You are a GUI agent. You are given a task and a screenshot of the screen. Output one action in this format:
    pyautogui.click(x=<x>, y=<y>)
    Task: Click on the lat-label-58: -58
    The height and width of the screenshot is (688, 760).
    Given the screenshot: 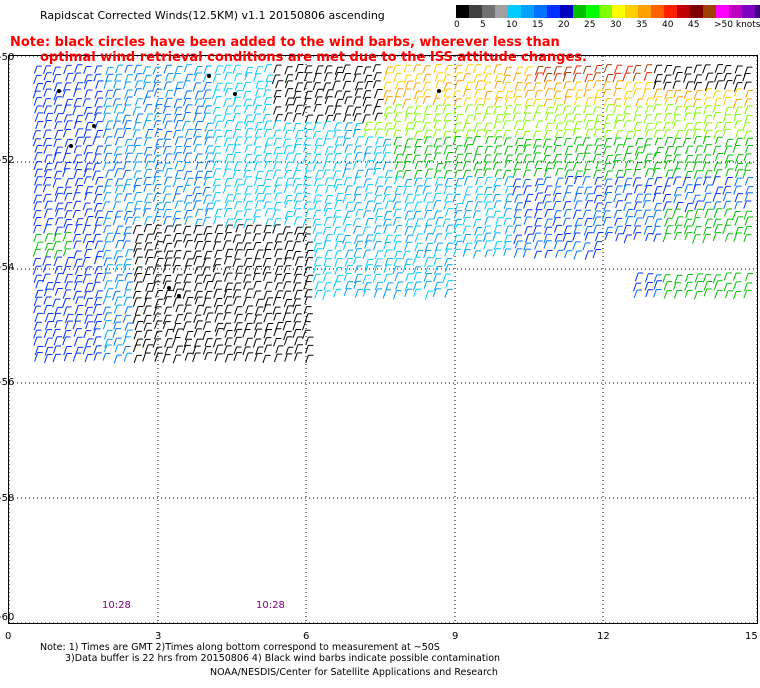 What is the action you would take?
    pyautogui.click(x=7, y=498)
    